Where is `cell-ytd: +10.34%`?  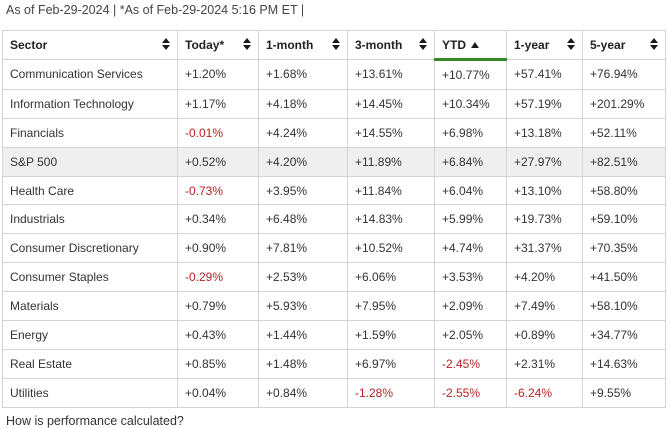 cell-ytd: +10.34% is located at coordinates (470, 103).